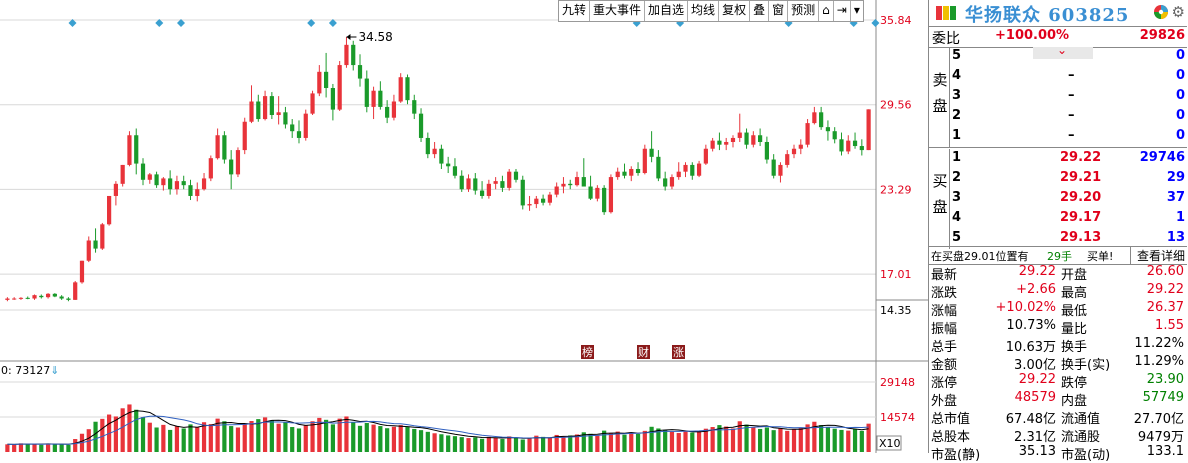  What do you see at coordinates (896, 20) in the screenshot?
I see `price-tick-label: 35.84` at bounding box center [896, 20].